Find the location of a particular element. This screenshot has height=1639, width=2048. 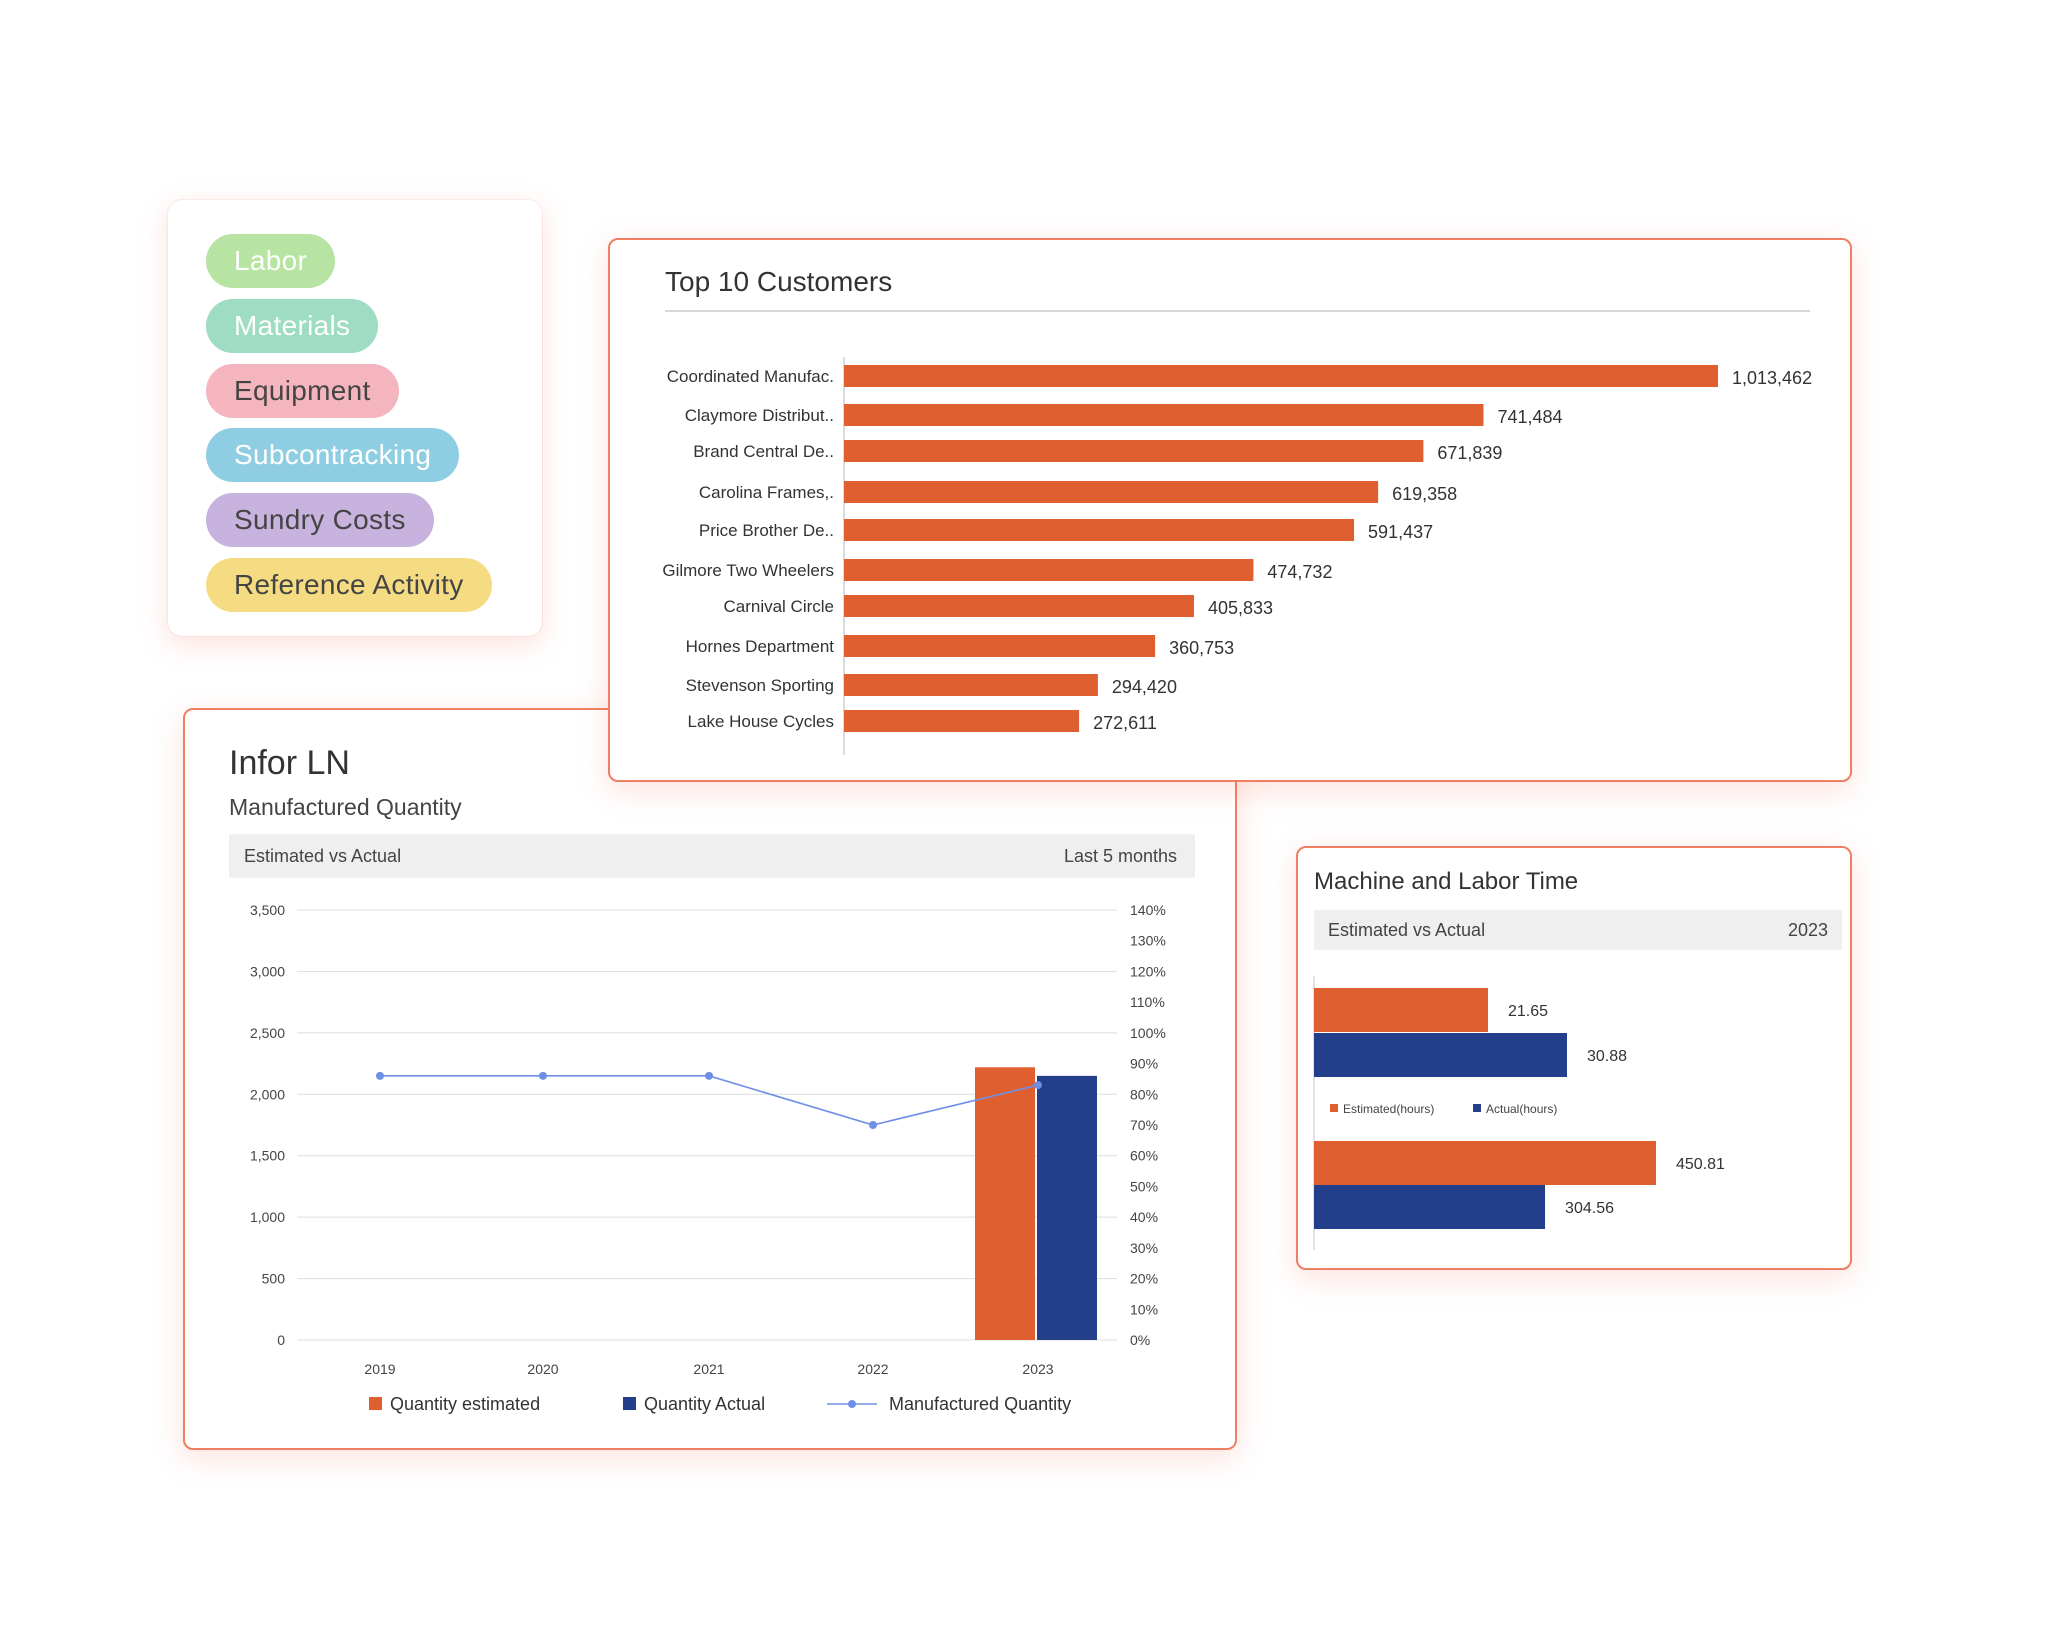

y2-tick-label: 130% is located at coordinates (1148, 941).